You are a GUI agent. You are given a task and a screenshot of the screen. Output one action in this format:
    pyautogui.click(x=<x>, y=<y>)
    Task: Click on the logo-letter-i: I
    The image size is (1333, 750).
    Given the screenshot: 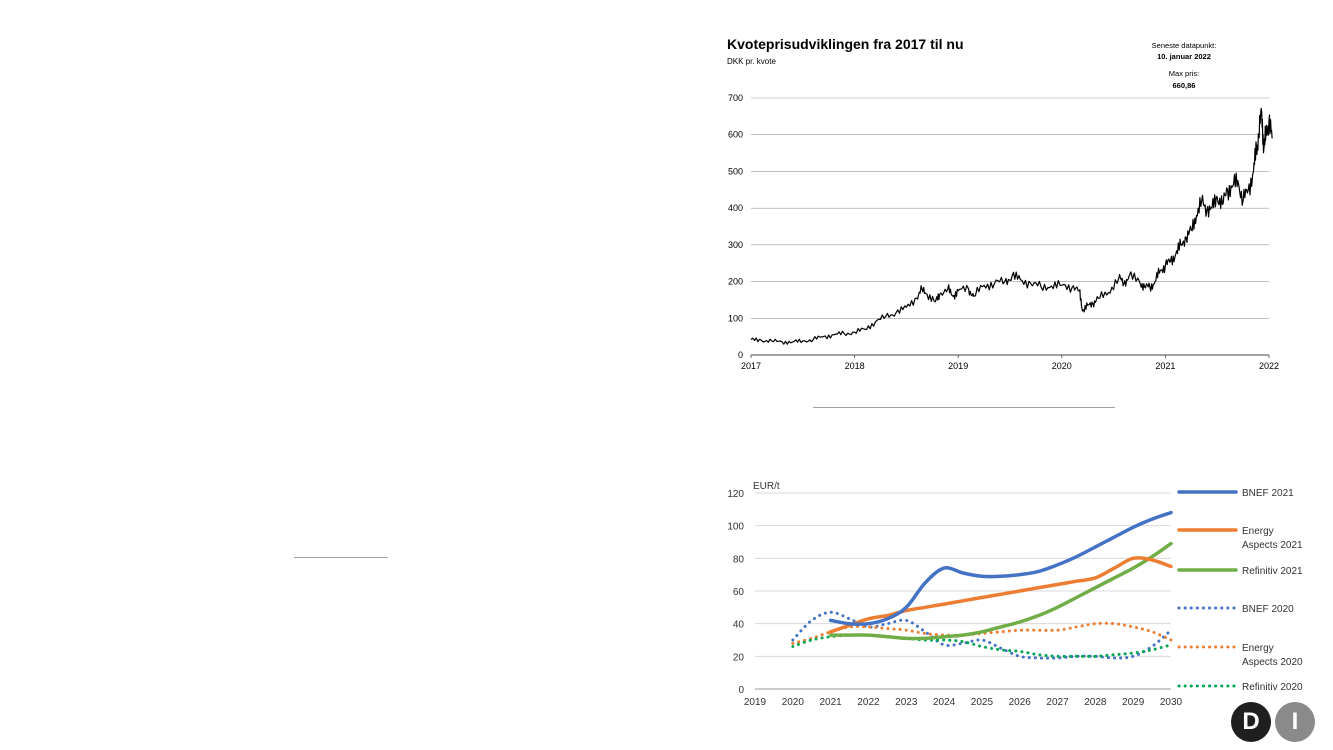 What is the action you would take?
    pyautogui.click(x=1295, y=722)
    